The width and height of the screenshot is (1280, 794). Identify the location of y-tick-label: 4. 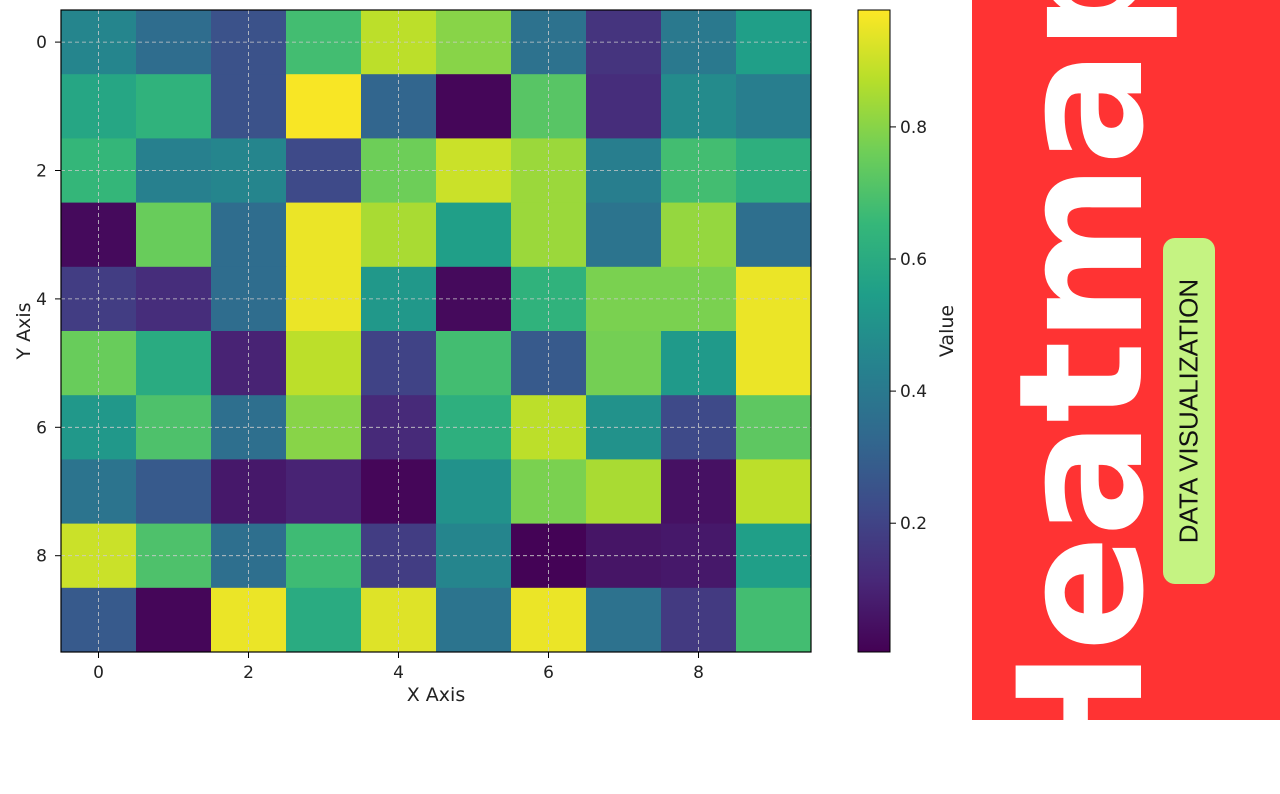
(41, 300).